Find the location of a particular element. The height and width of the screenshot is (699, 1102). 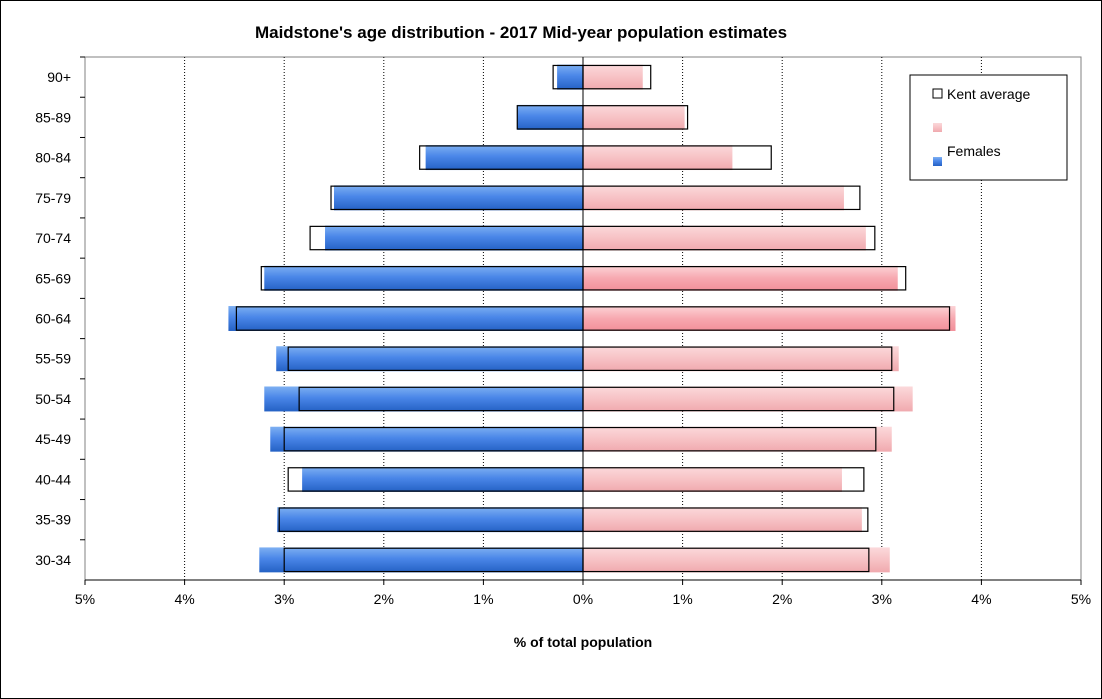

legend-swatch-kent is located at coordinates (937, 93).